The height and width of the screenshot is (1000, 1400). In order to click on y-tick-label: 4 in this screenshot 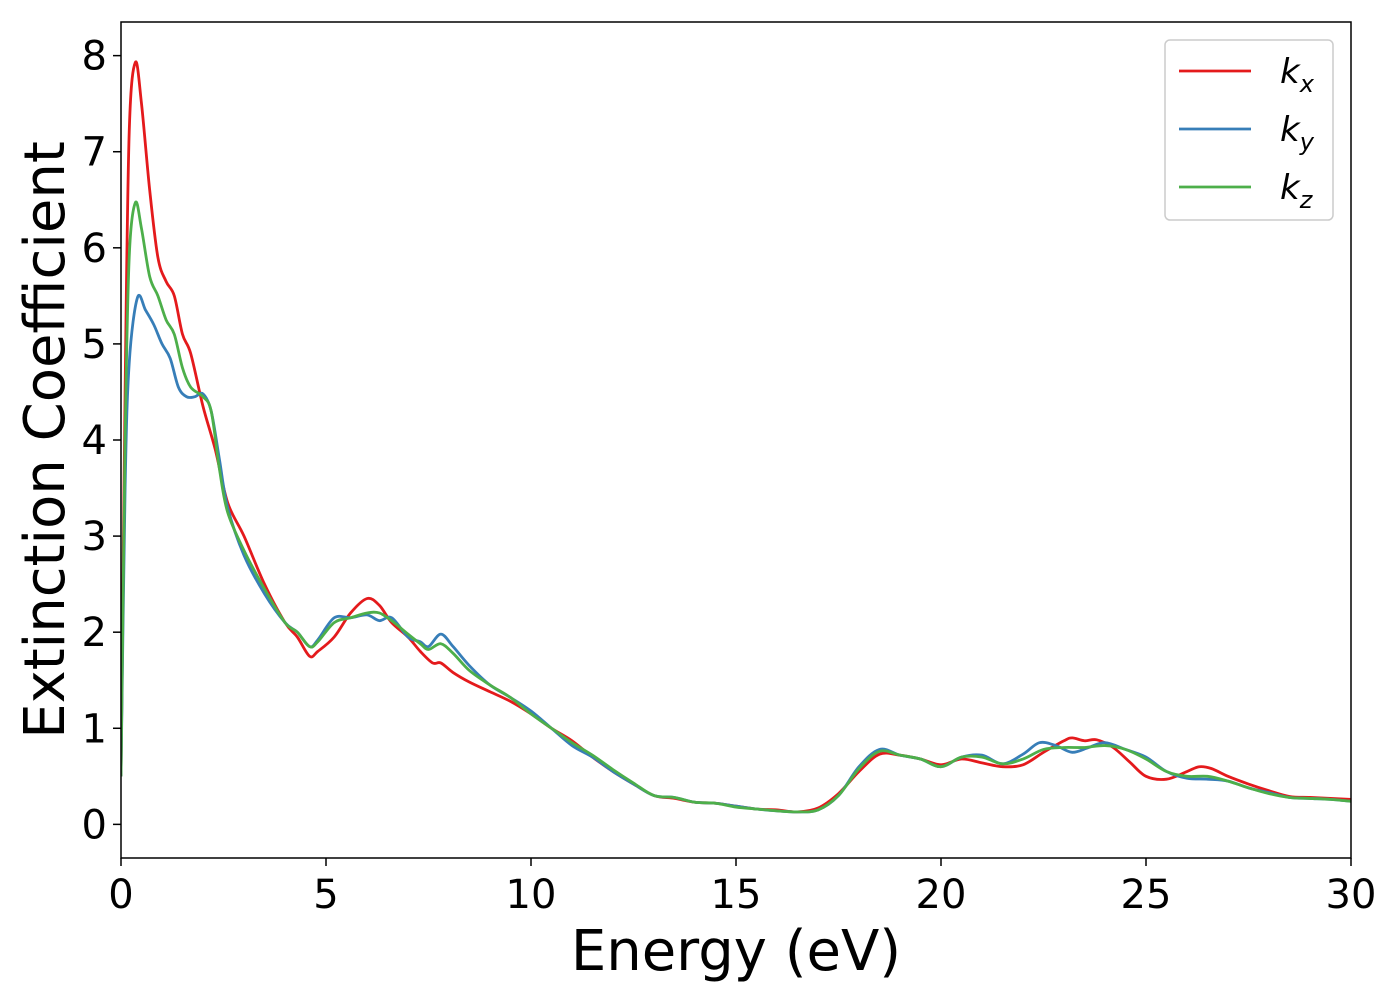, I will do `click(94, 441)`.